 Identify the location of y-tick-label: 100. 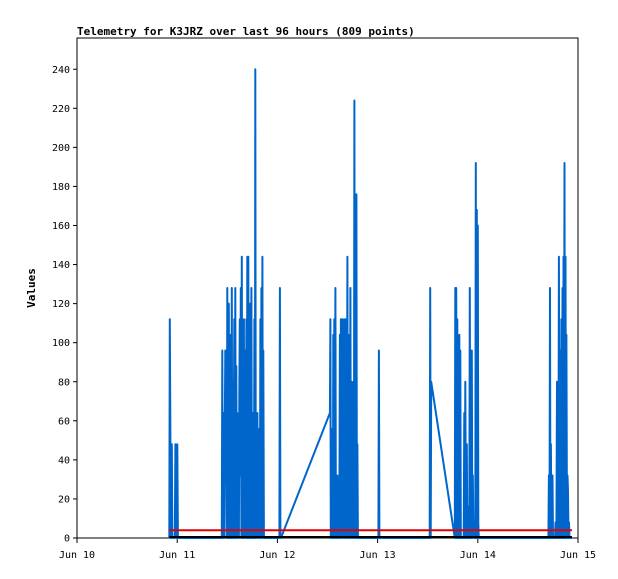
(61, 343).